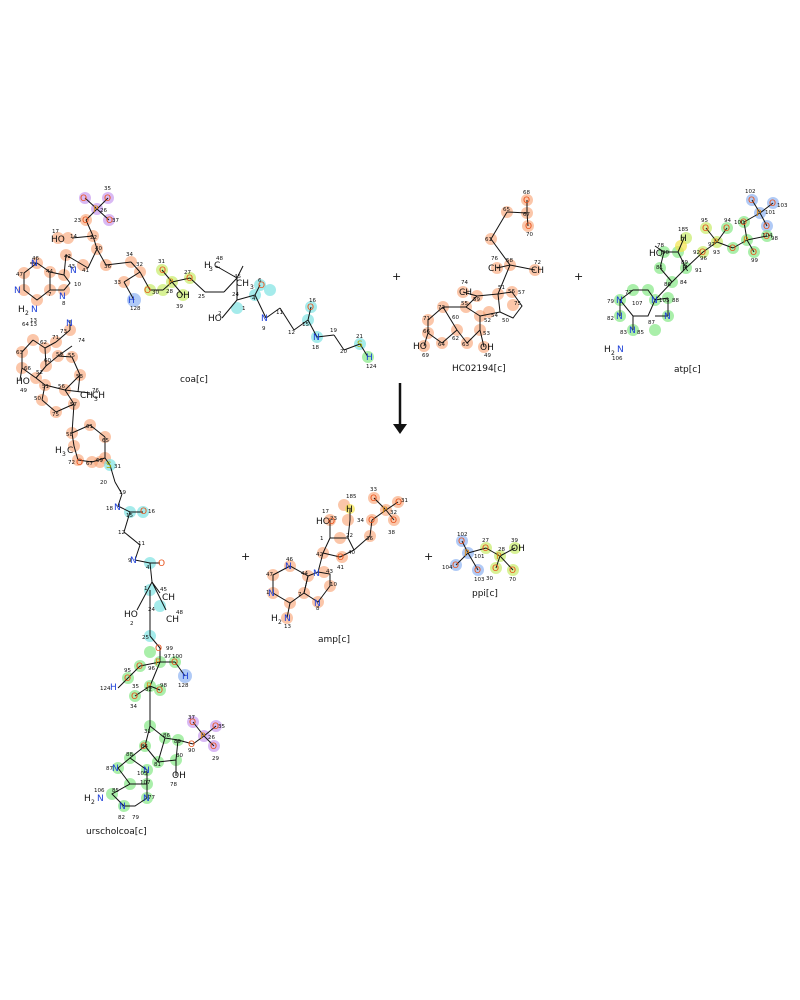 Image resolution: width=800 pixels, height=1000 pixels. What do you see at coordinates (613, 353) in the screenshot?
I see `svg-text: 2` at bounding box center [613, 353].